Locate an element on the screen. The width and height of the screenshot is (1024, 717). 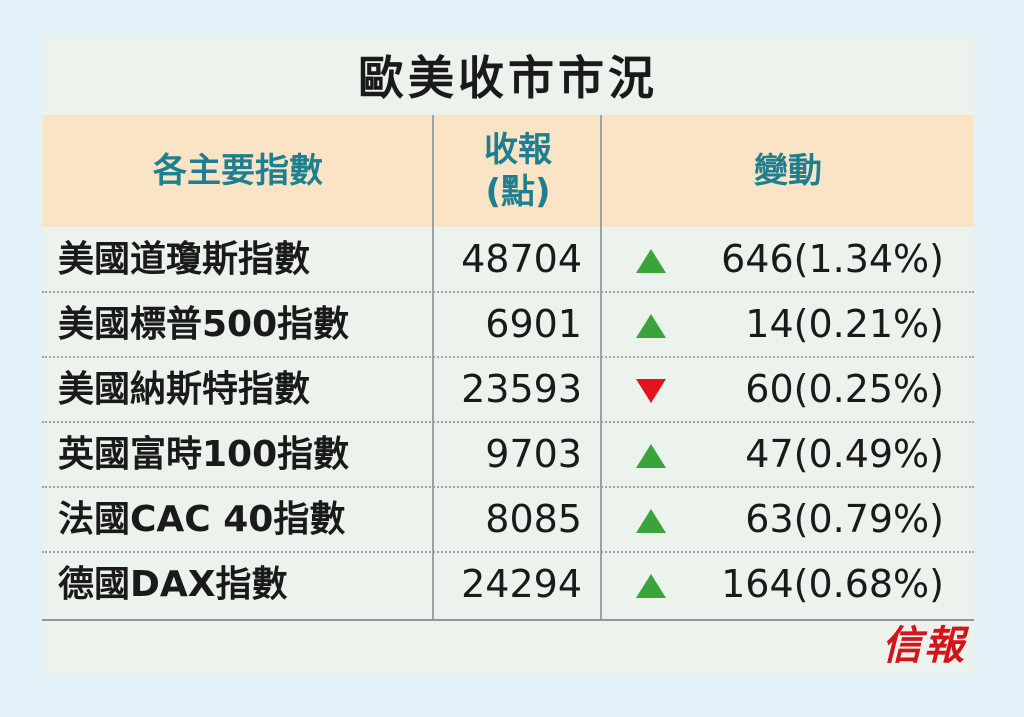
table-row: 英國富時100指數 9703 47(0.49%) is located at coordinates (508, 454).